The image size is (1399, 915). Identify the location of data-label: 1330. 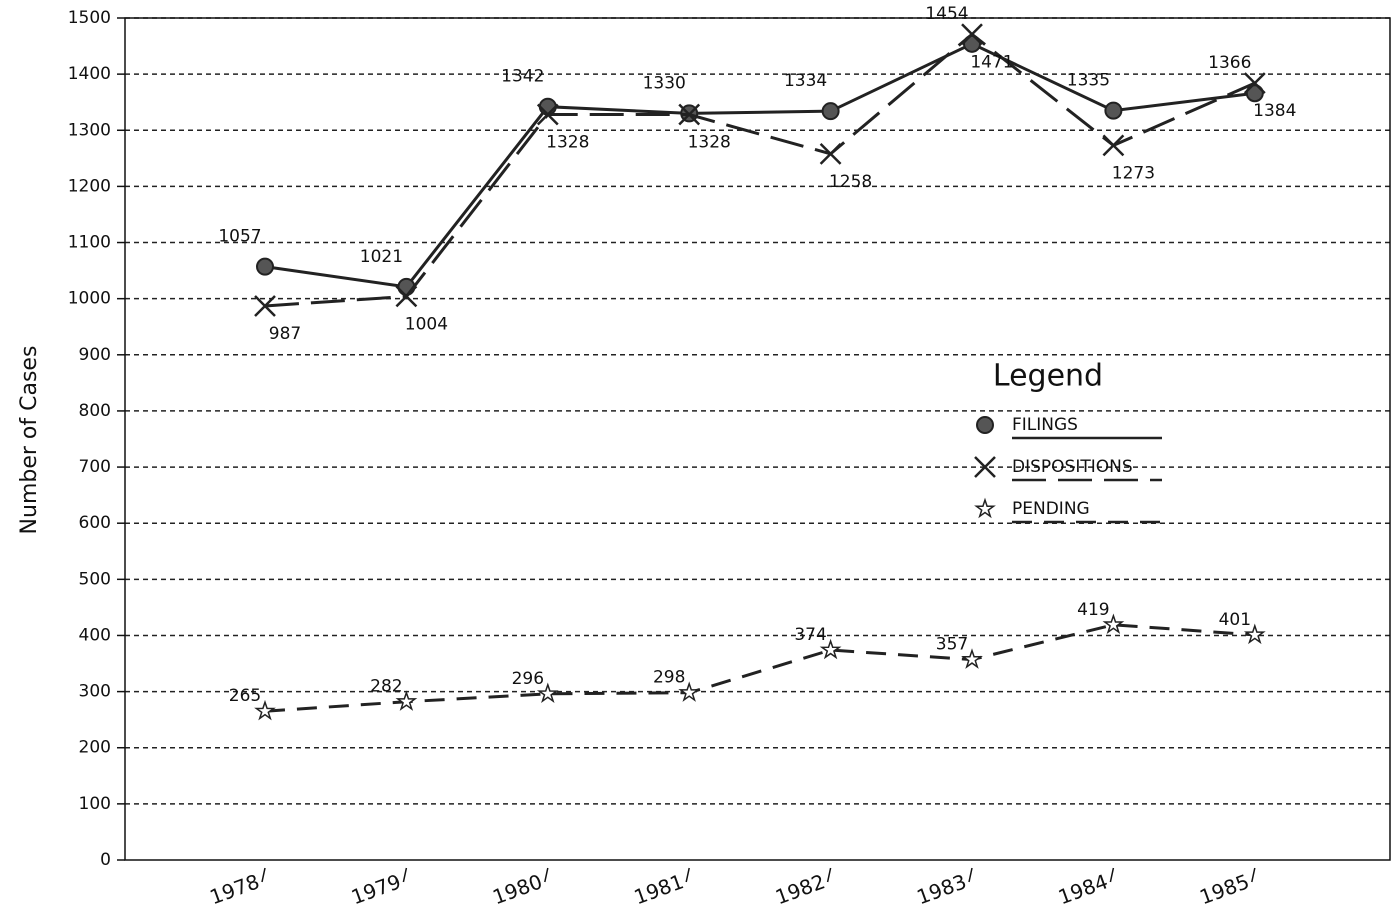
(664, 83).